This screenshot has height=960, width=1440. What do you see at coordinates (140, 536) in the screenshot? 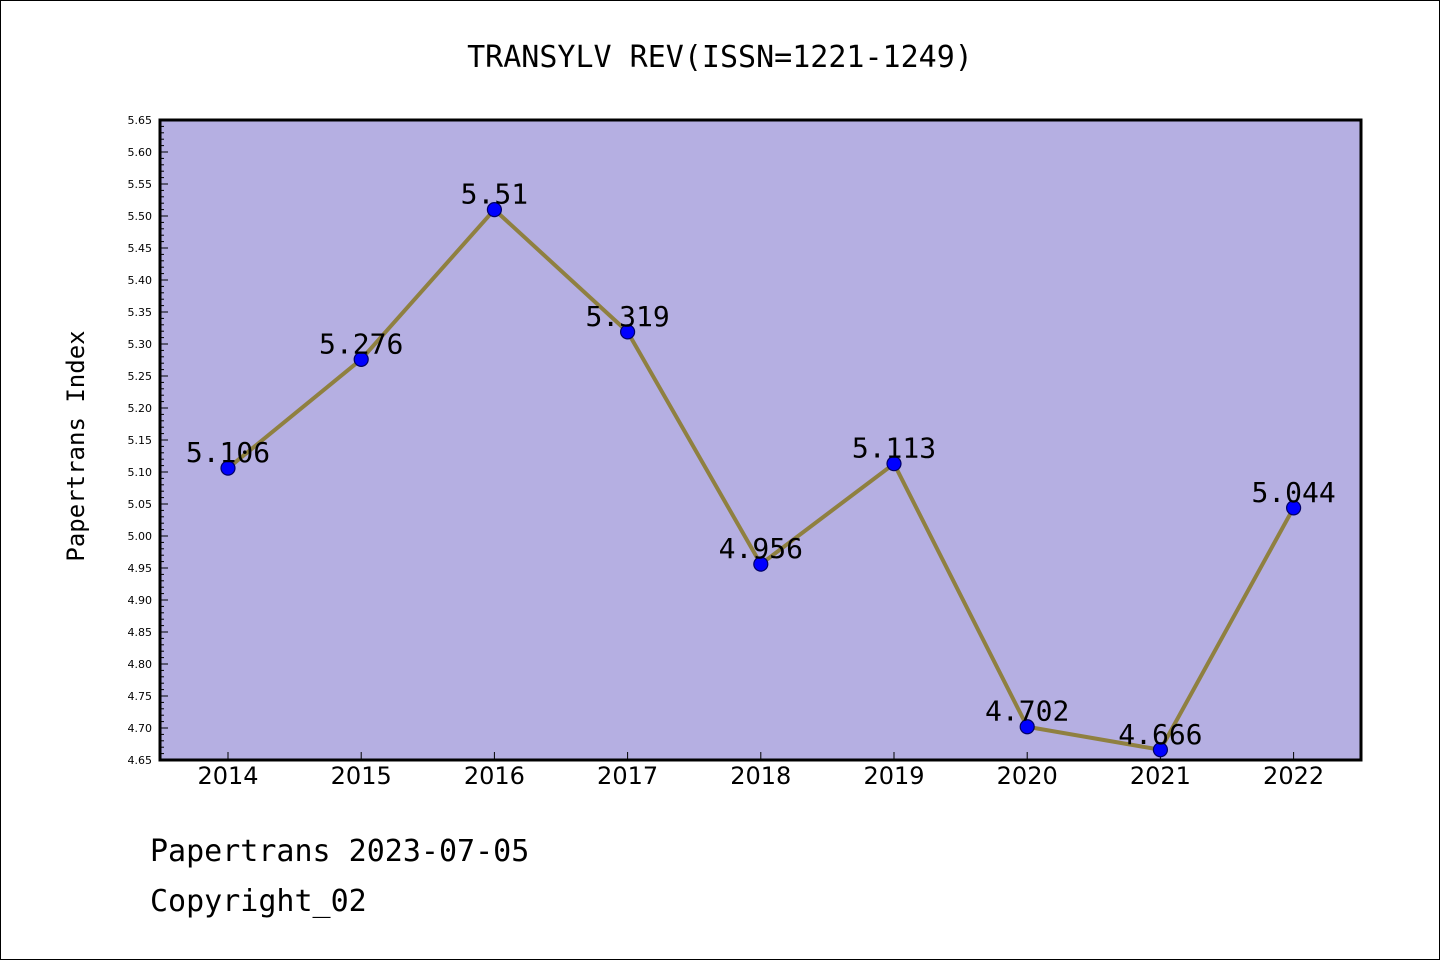
I see `y-tick-label: 5.00` at bounding box center [140, 536].